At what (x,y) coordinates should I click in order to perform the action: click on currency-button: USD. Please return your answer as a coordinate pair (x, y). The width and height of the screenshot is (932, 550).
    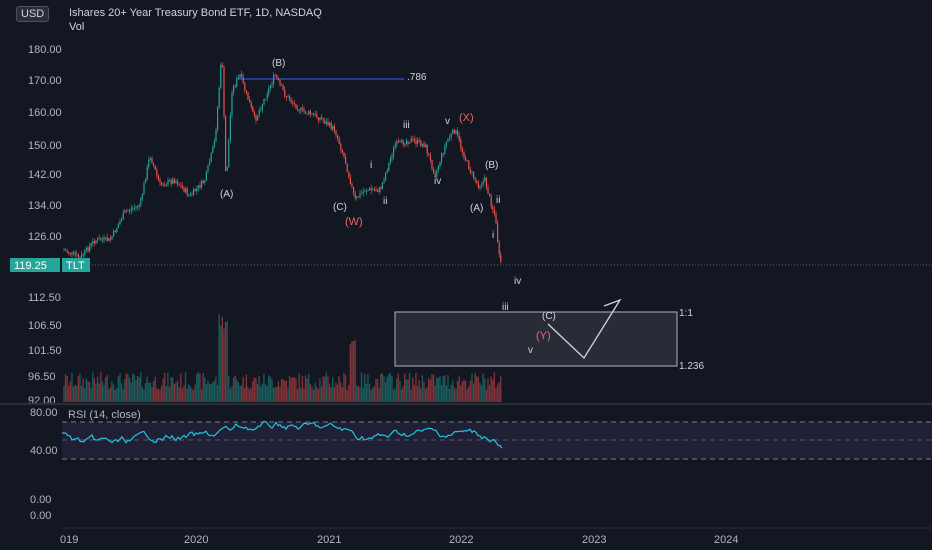
    Looking at the image, I should click on (33, 14).